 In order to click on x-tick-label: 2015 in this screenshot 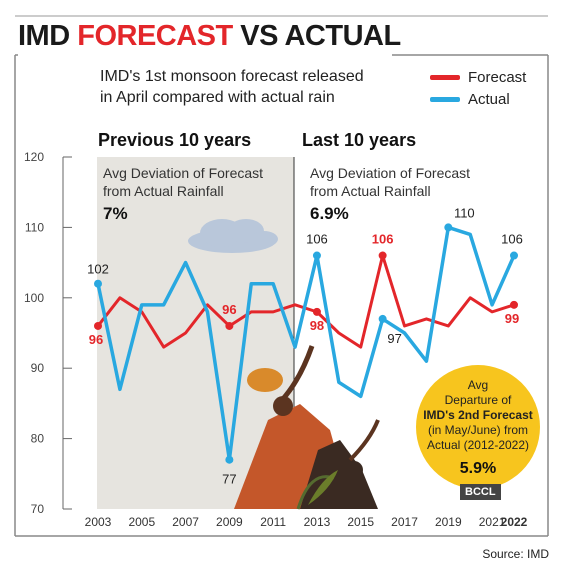, I will do `click(360, 522)`.